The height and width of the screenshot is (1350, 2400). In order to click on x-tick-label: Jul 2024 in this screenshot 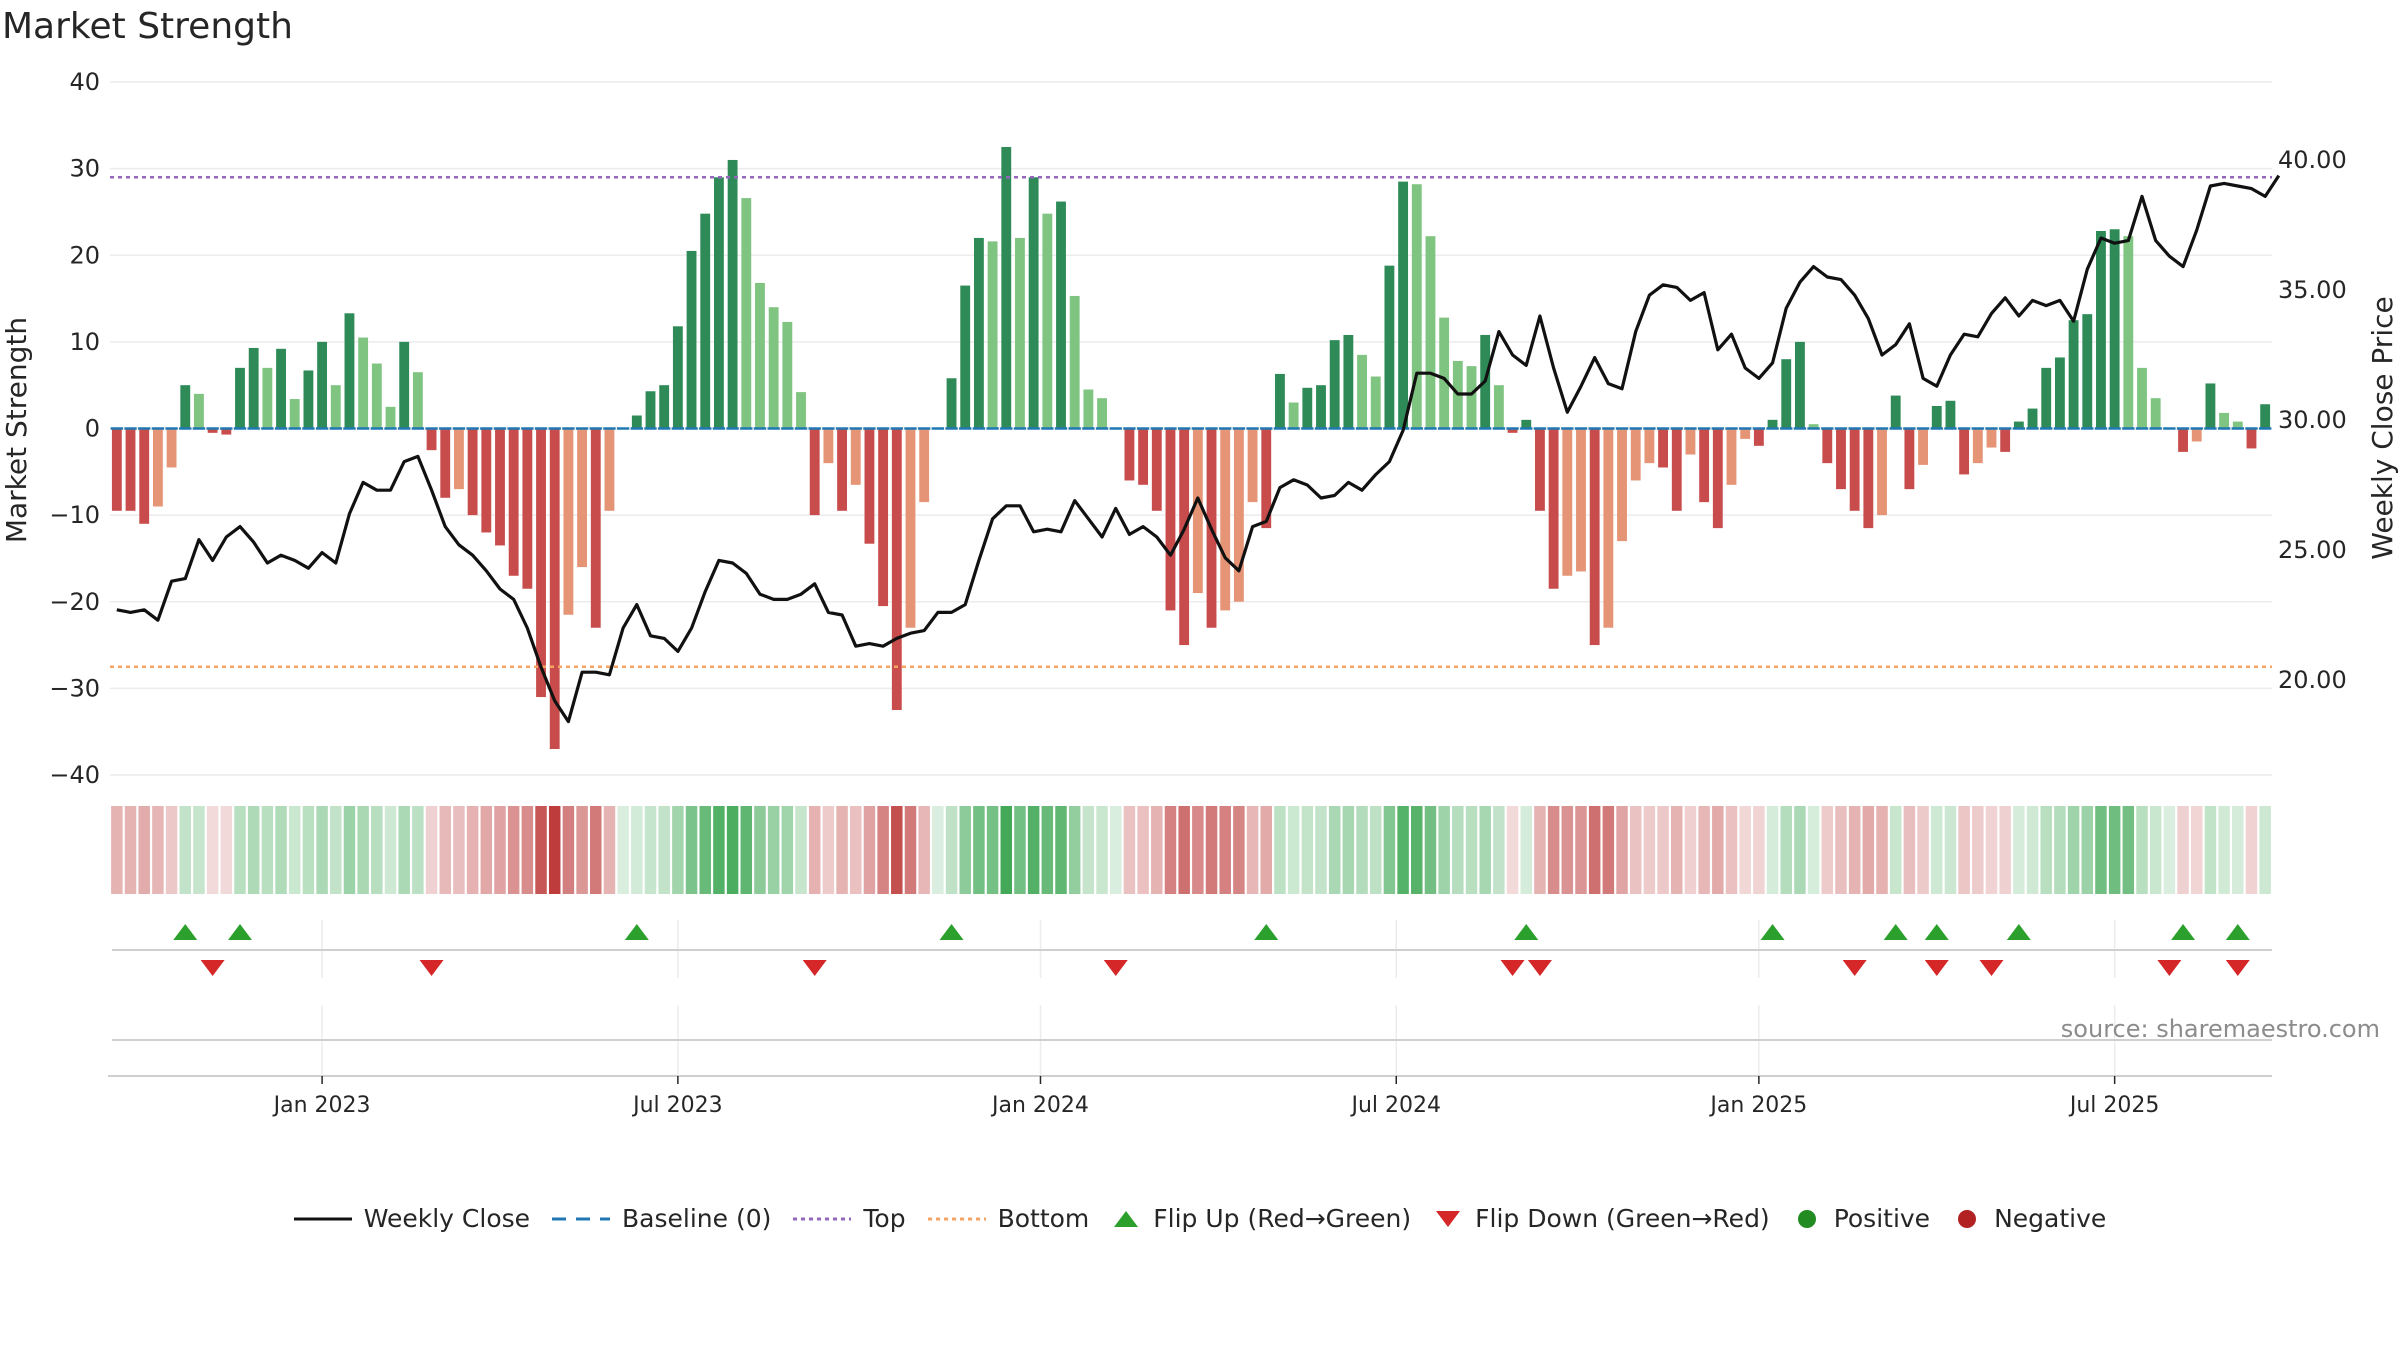, I will do `click(1395, 1105)`.